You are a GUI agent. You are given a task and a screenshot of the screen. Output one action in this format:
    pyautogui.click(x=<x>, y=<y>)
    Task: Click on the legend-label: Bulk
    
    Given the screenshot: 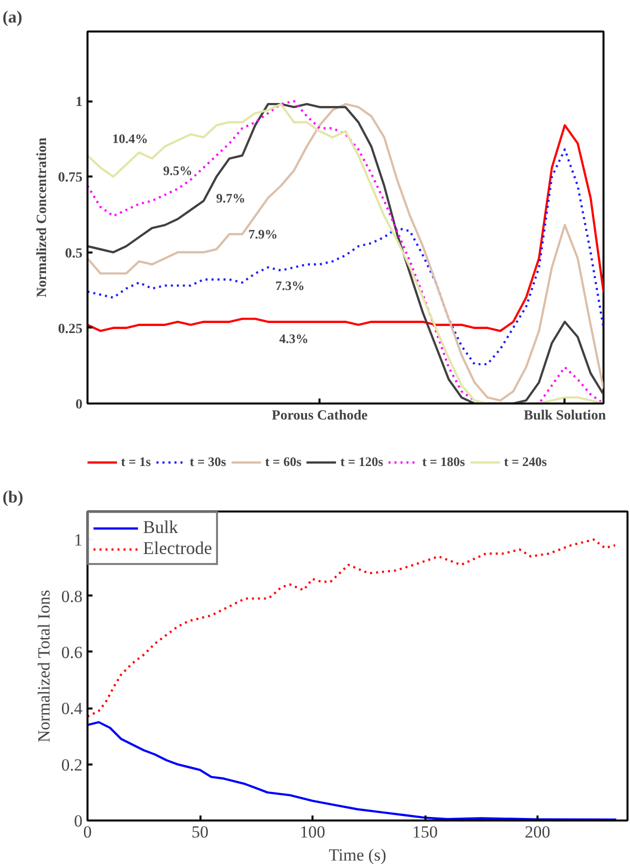 What is the action you would take?
    pyautogui.click(x=160, y=527)
    